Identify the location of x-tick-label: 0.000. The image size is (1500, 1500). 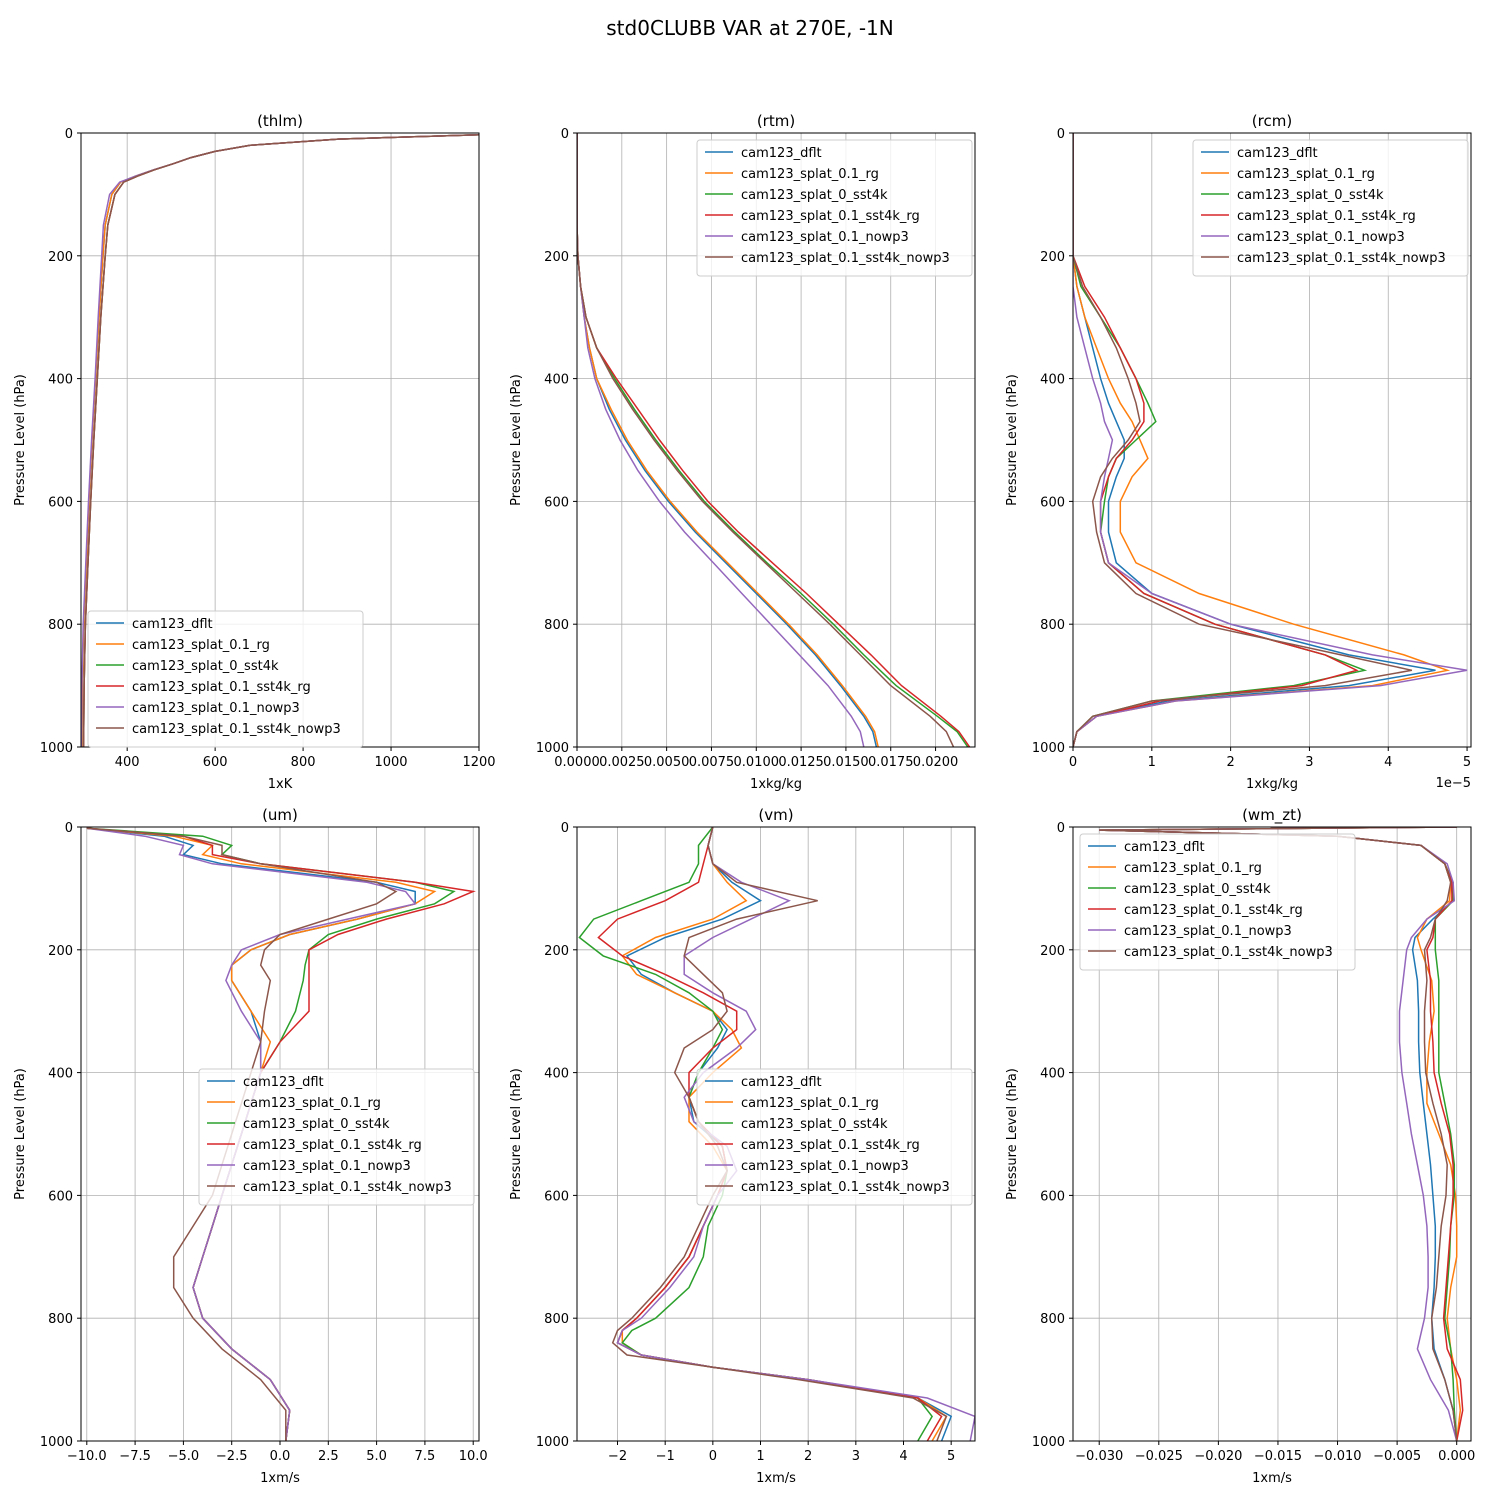
(1456, 1456).